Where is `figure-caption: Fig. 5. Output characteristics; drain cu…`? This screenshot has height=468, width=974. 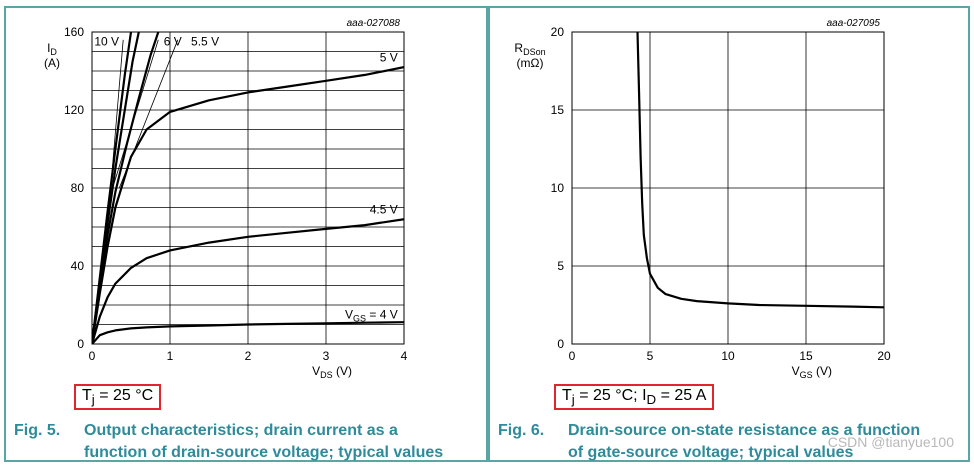 figure-caption: Fig. 5. Output characteristics; drain cu… is located at coordinates (246, 442).